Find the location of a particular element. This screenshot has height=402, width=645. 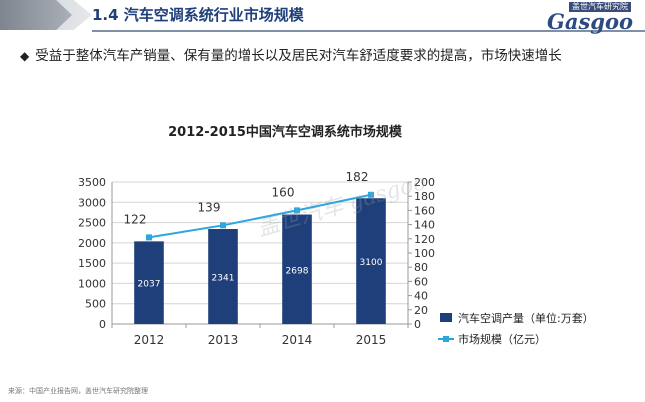

bullet-point: ◆ 受益于整体汽车产销量、保有量的增长以及居民对汽车舒适度要求的提高，市场快速增长 is located at coordinates (291, 54).